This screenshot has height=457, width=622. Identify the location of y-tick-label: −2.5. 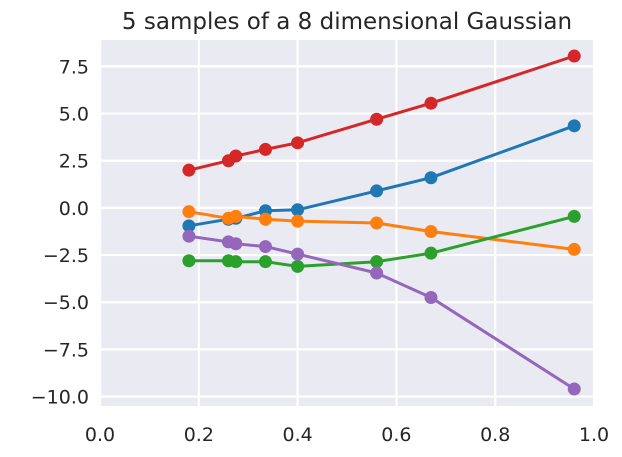
(66, 256).